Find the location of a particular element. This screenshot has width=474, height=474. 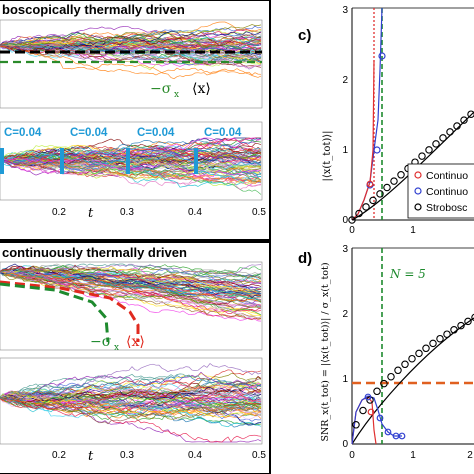

tl-xlabel: t is located at coordinates (91, 213).